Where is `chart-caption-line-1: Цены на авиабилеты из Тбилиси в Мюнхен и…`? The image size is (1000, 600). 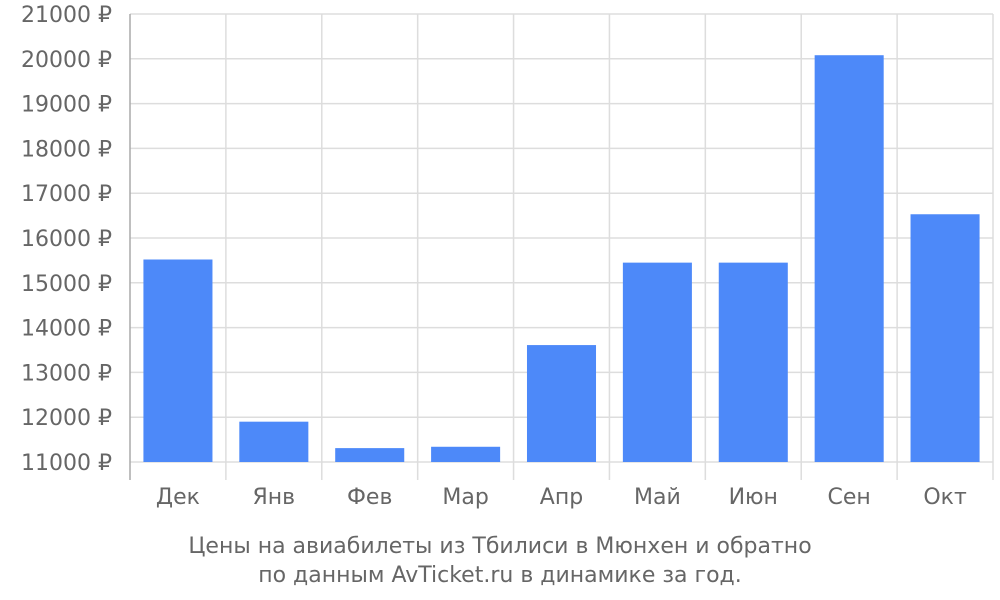 chart-caption-line-1: Цены на авиабилеты из Тбилиси в Мюнхен и… is located at coordinates (500, 546).